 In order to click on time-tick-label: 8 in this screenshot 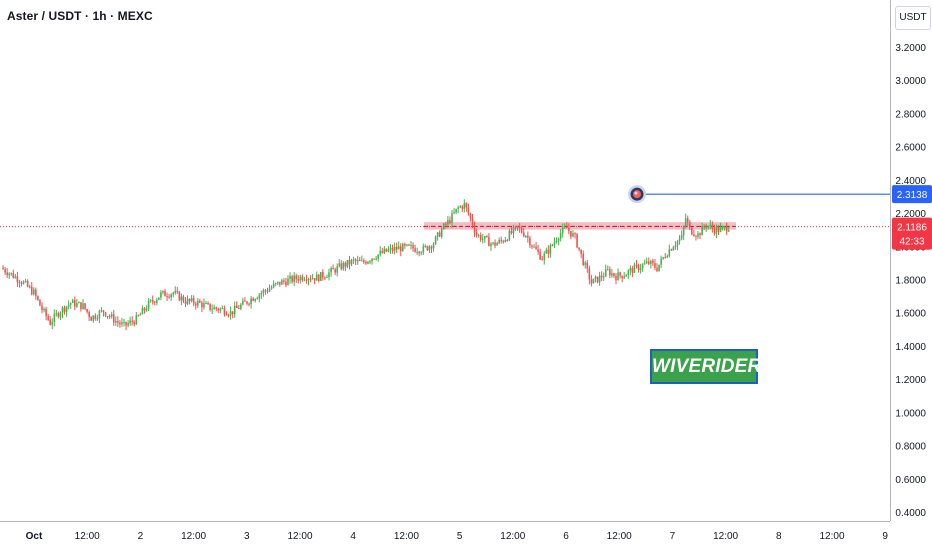, I will do `click(779, 536)`.